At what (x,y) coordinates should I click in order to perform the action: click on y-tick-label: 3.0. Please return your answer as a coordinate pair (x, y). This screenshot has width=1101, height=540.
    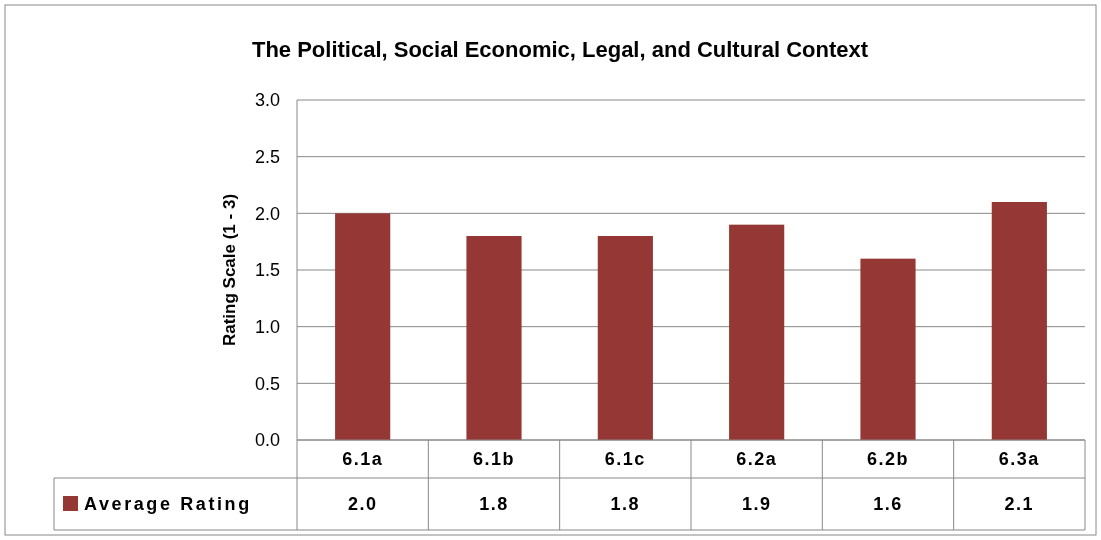
    Looking at the image, I should click on (267, 100).